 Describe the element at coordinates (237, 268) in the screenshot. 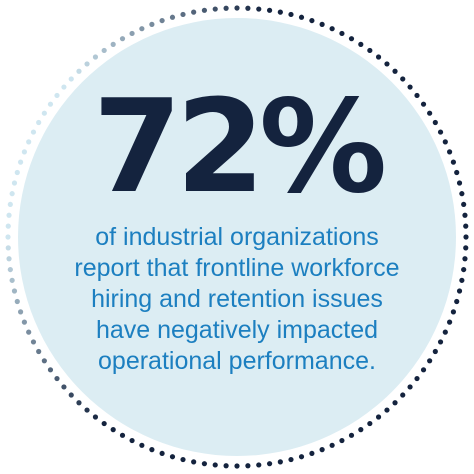

I see `caption-line: report that frontline workforce` at that location.